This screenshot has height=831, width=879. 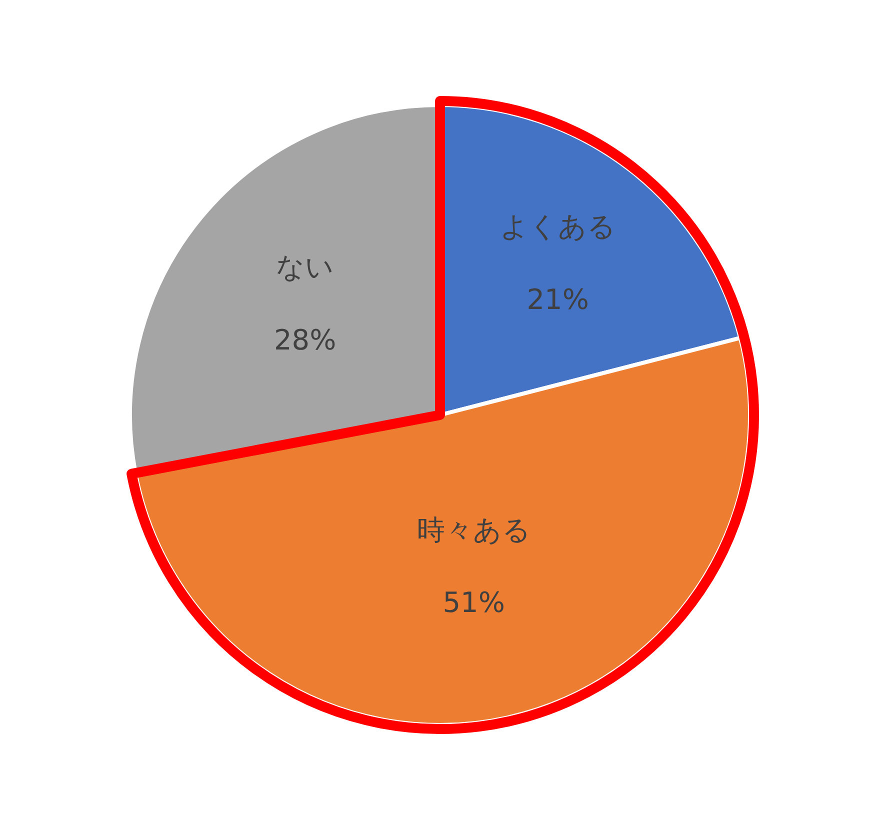 What do you see at coordinates (473, 529) in the screenshot?
I see `slice-label: 時々ある` at bounding box center [473, 529].